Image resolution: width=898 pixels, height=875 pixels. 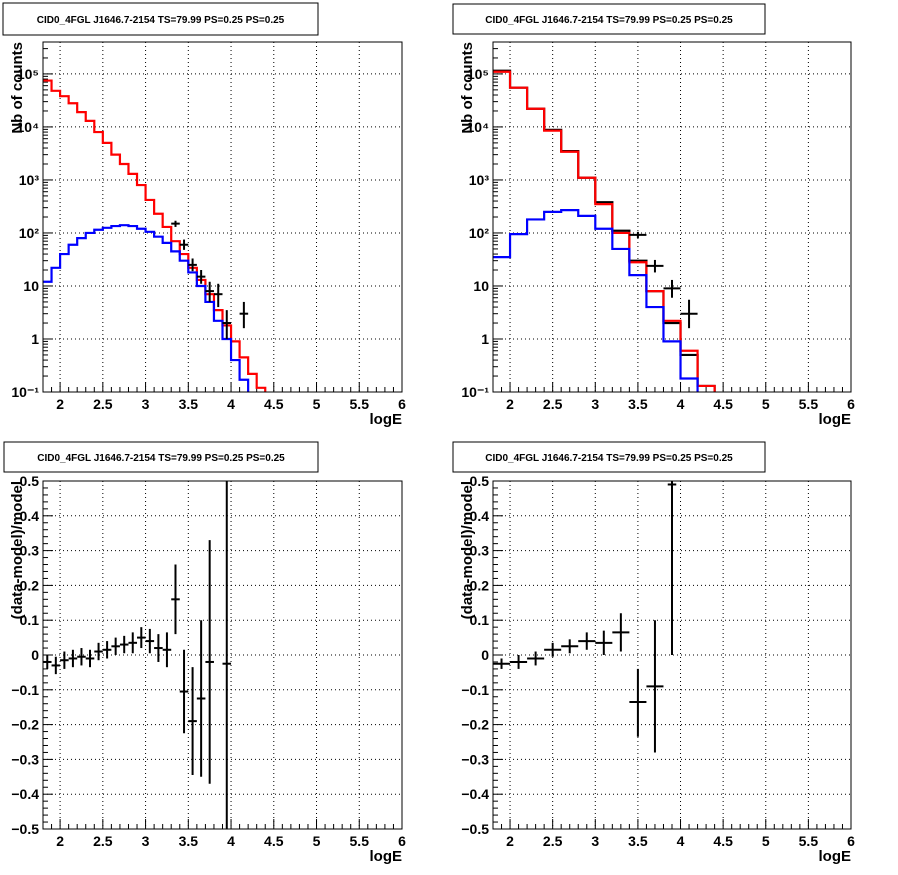 I want to click on y-tick-label: 10³, so click(x=479, y=180).